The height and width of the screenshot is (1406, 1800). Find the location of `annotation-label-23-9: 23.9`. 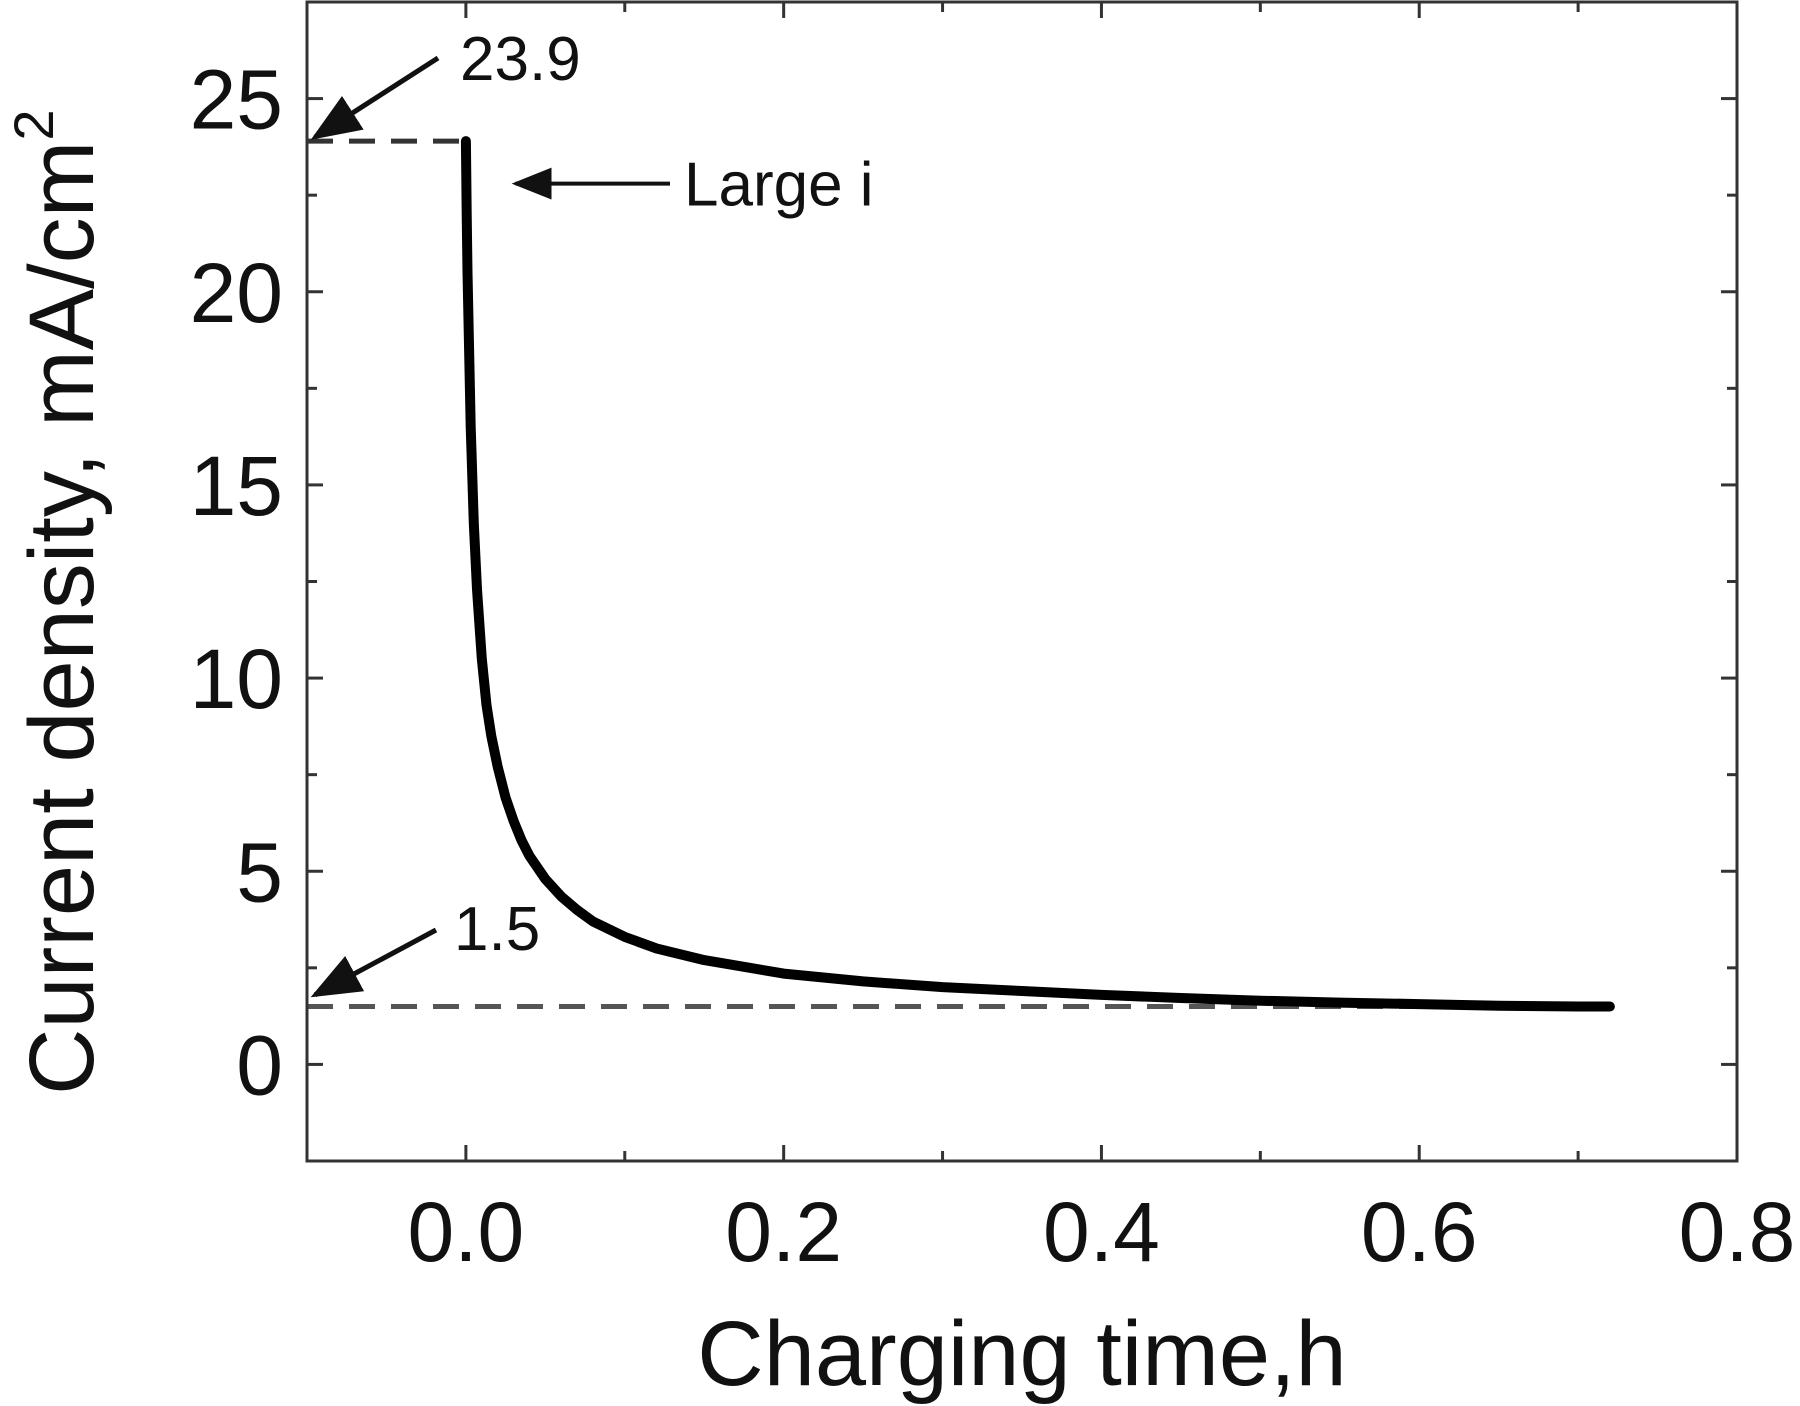

annotation-label-23-9: 23.9 is located at coordinates (520, 59).